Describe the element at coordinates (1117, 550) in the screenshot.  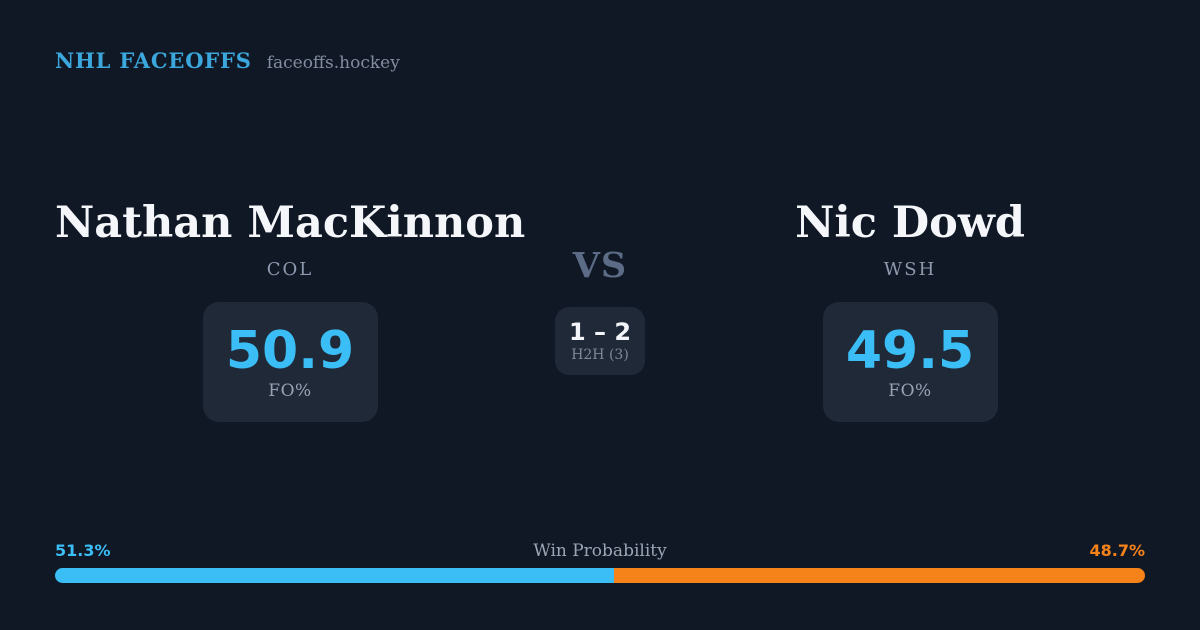
I see `win-probability-right-pct: 48.7%` at that location.